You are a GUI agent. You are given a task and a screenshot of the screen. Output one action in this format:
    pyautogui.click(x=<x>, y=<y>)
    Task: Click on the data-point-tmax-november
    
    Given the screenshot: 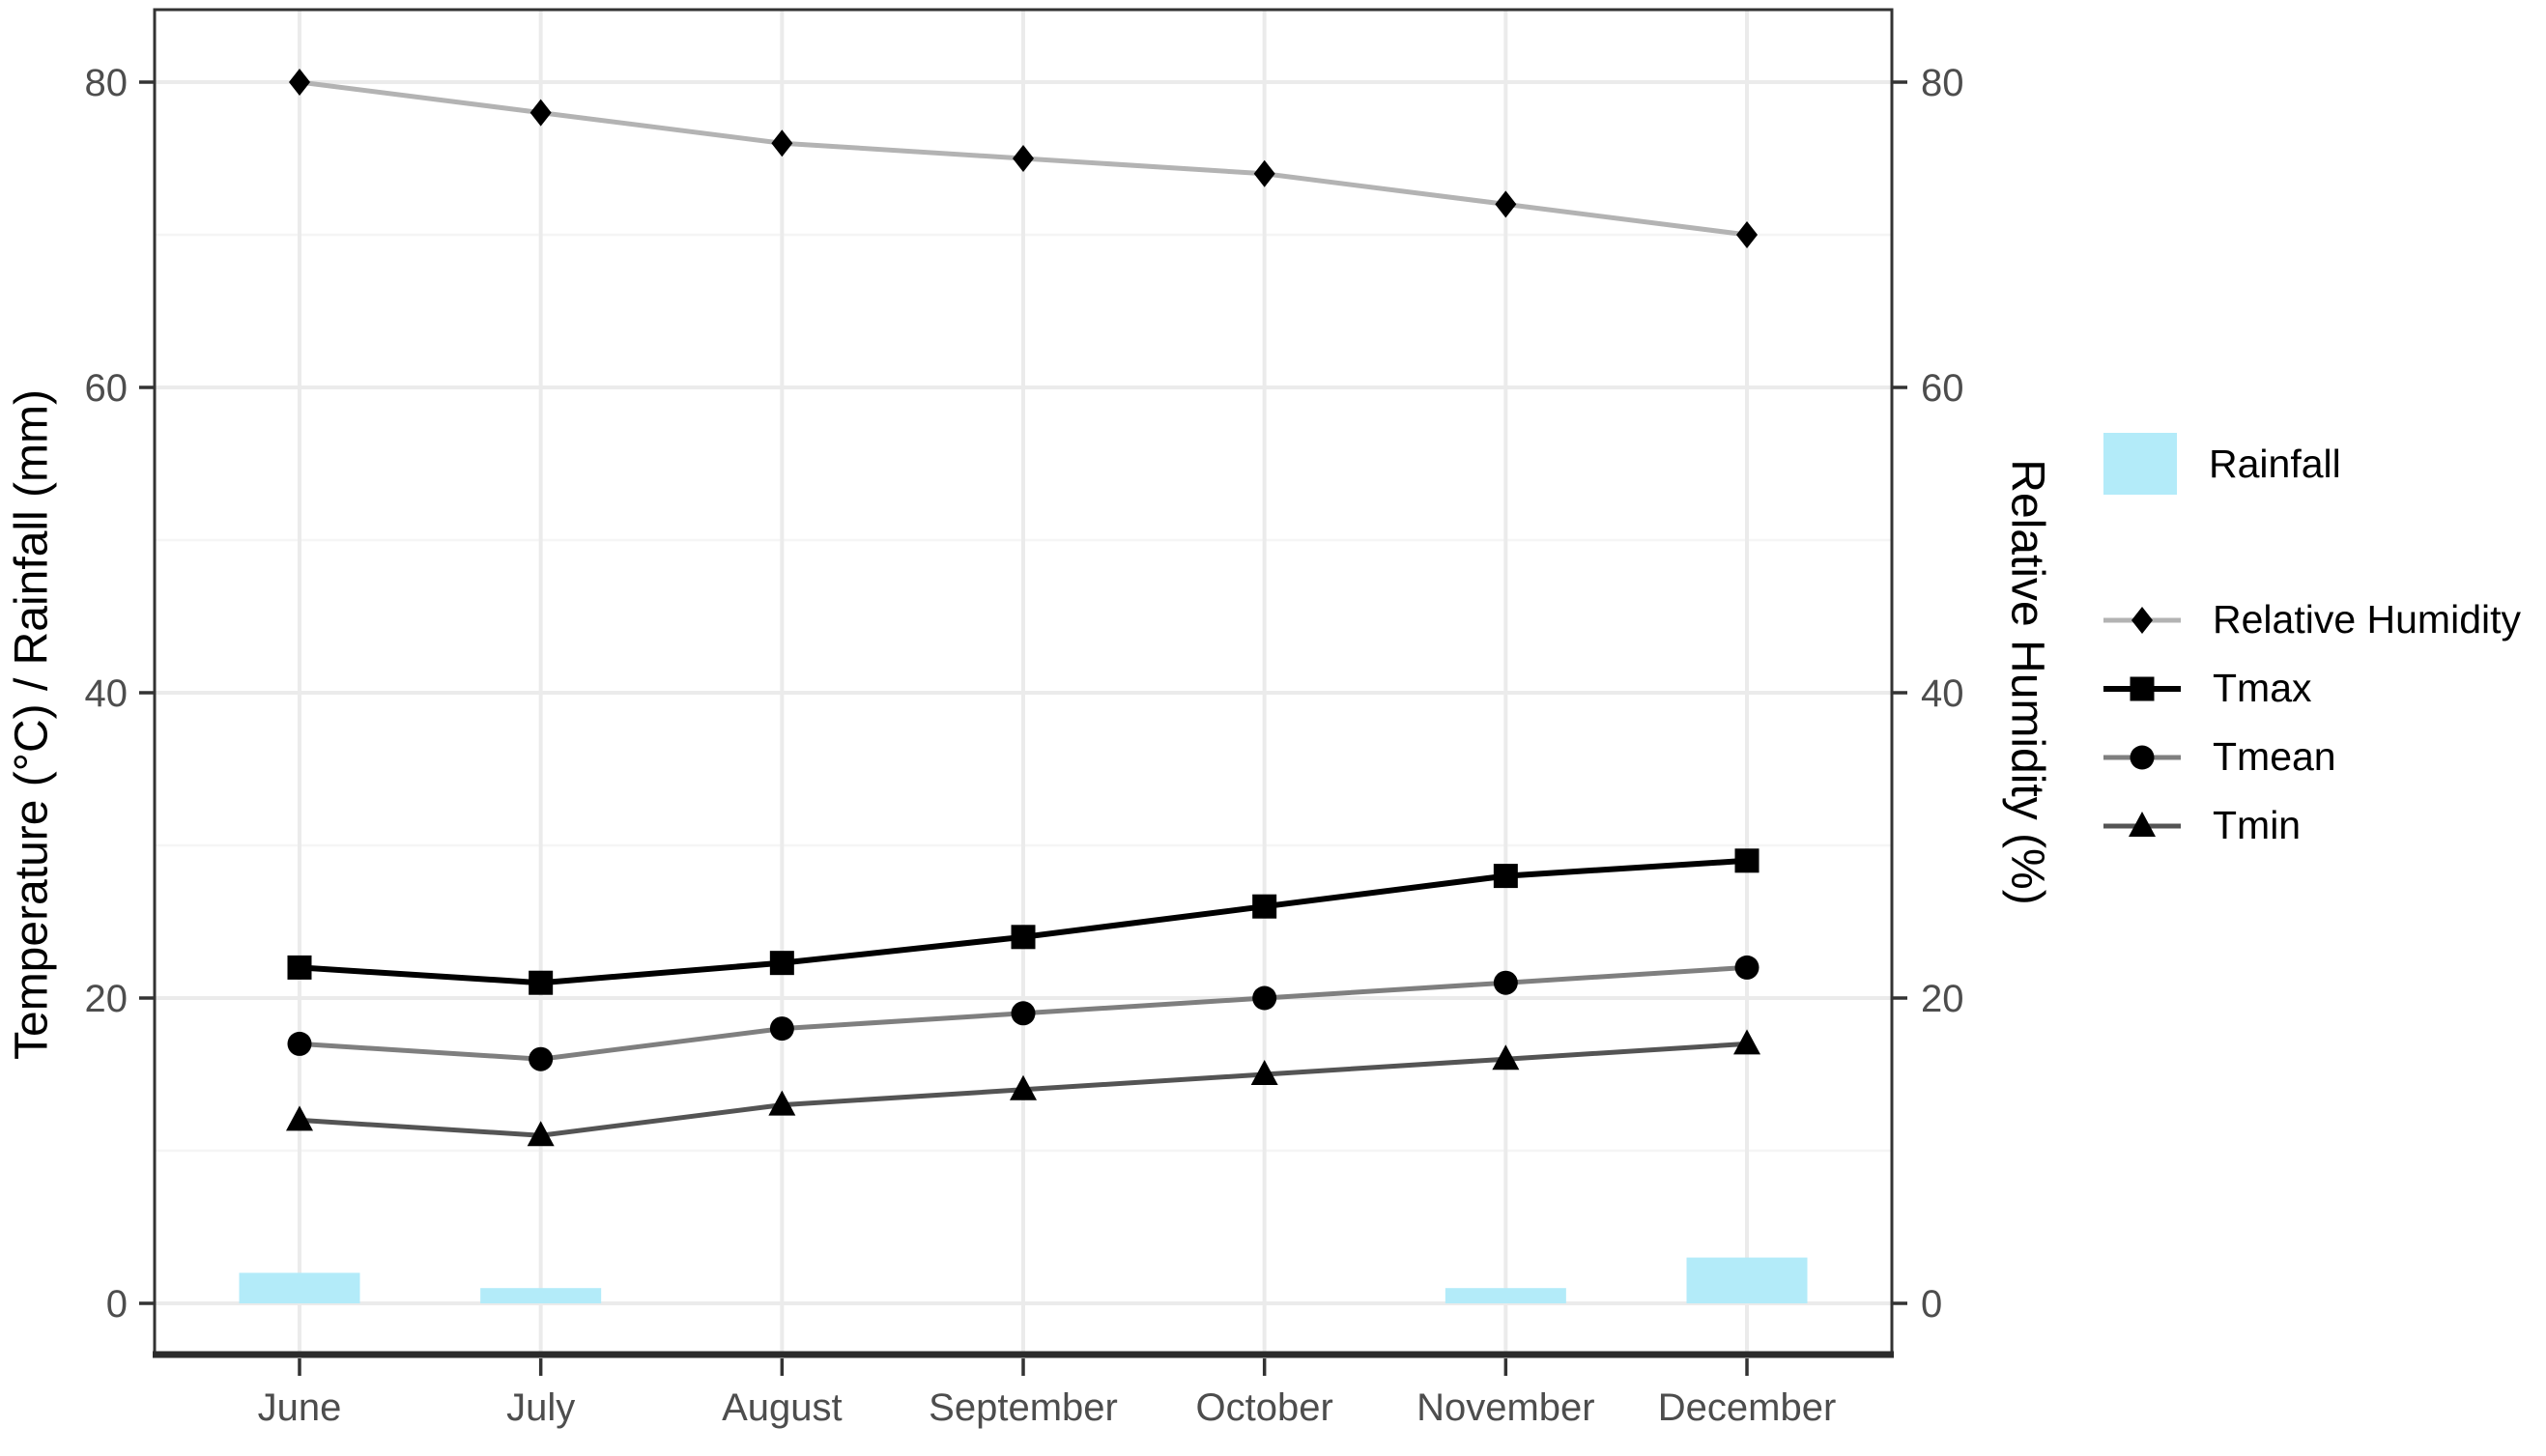 What is the action you would take?
    pyautogui.click(x=1505, y=877)
    